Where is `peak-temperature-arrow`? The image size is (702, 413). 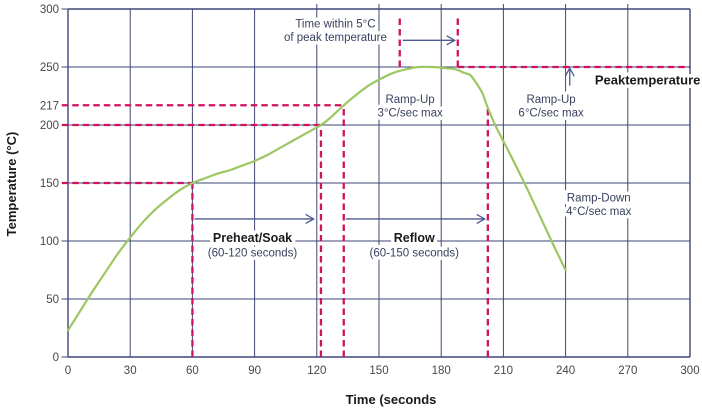
peak-temperature-arrow is located at coordinates (569, 76).